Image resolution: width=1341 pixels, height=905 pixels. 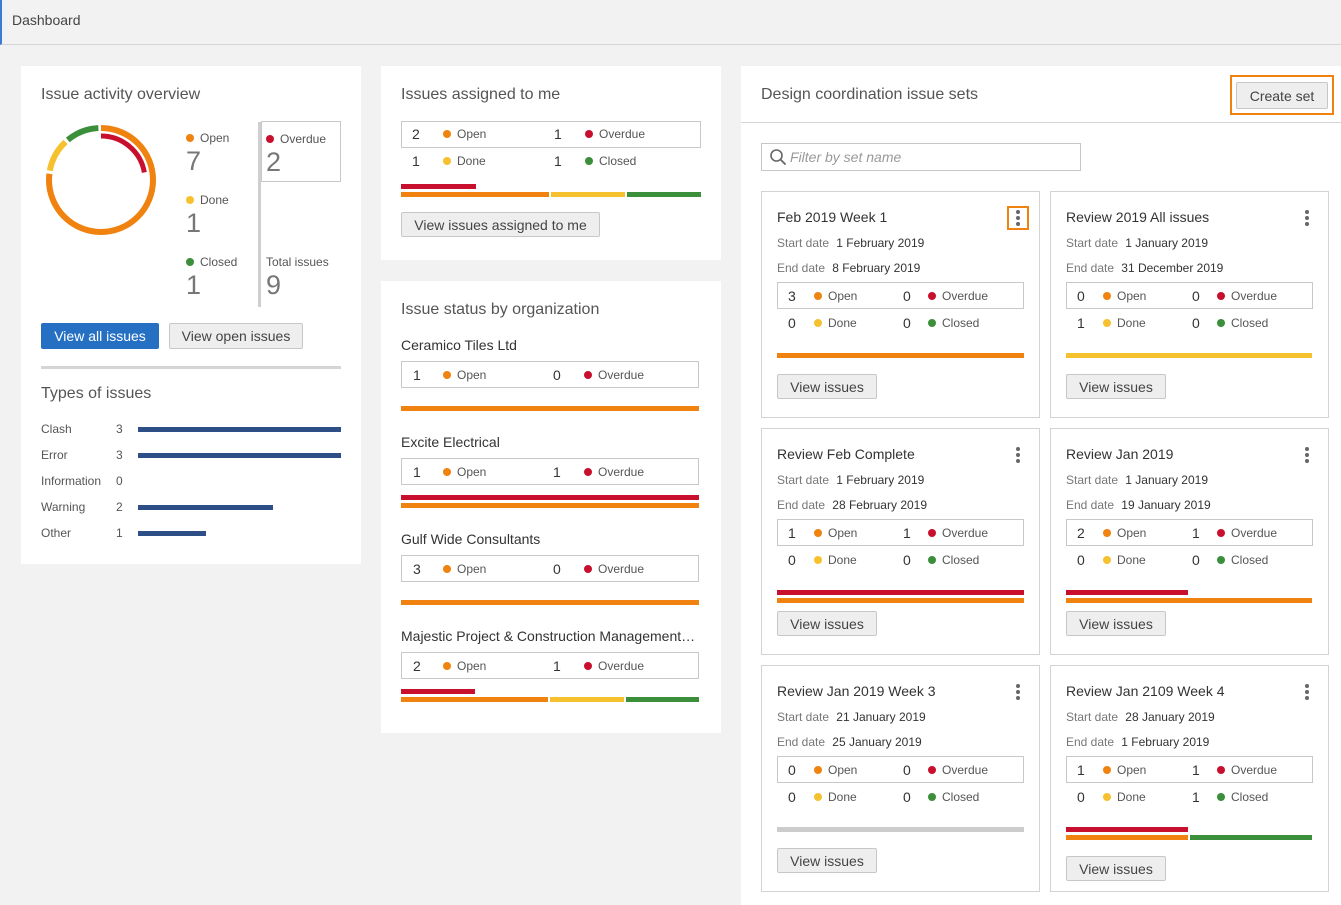 What do you see at coordinates (832, 217) in the screenshot?
I see `issue-set-title: Feb 2019 Week 1` at bounding box center [832, 217].